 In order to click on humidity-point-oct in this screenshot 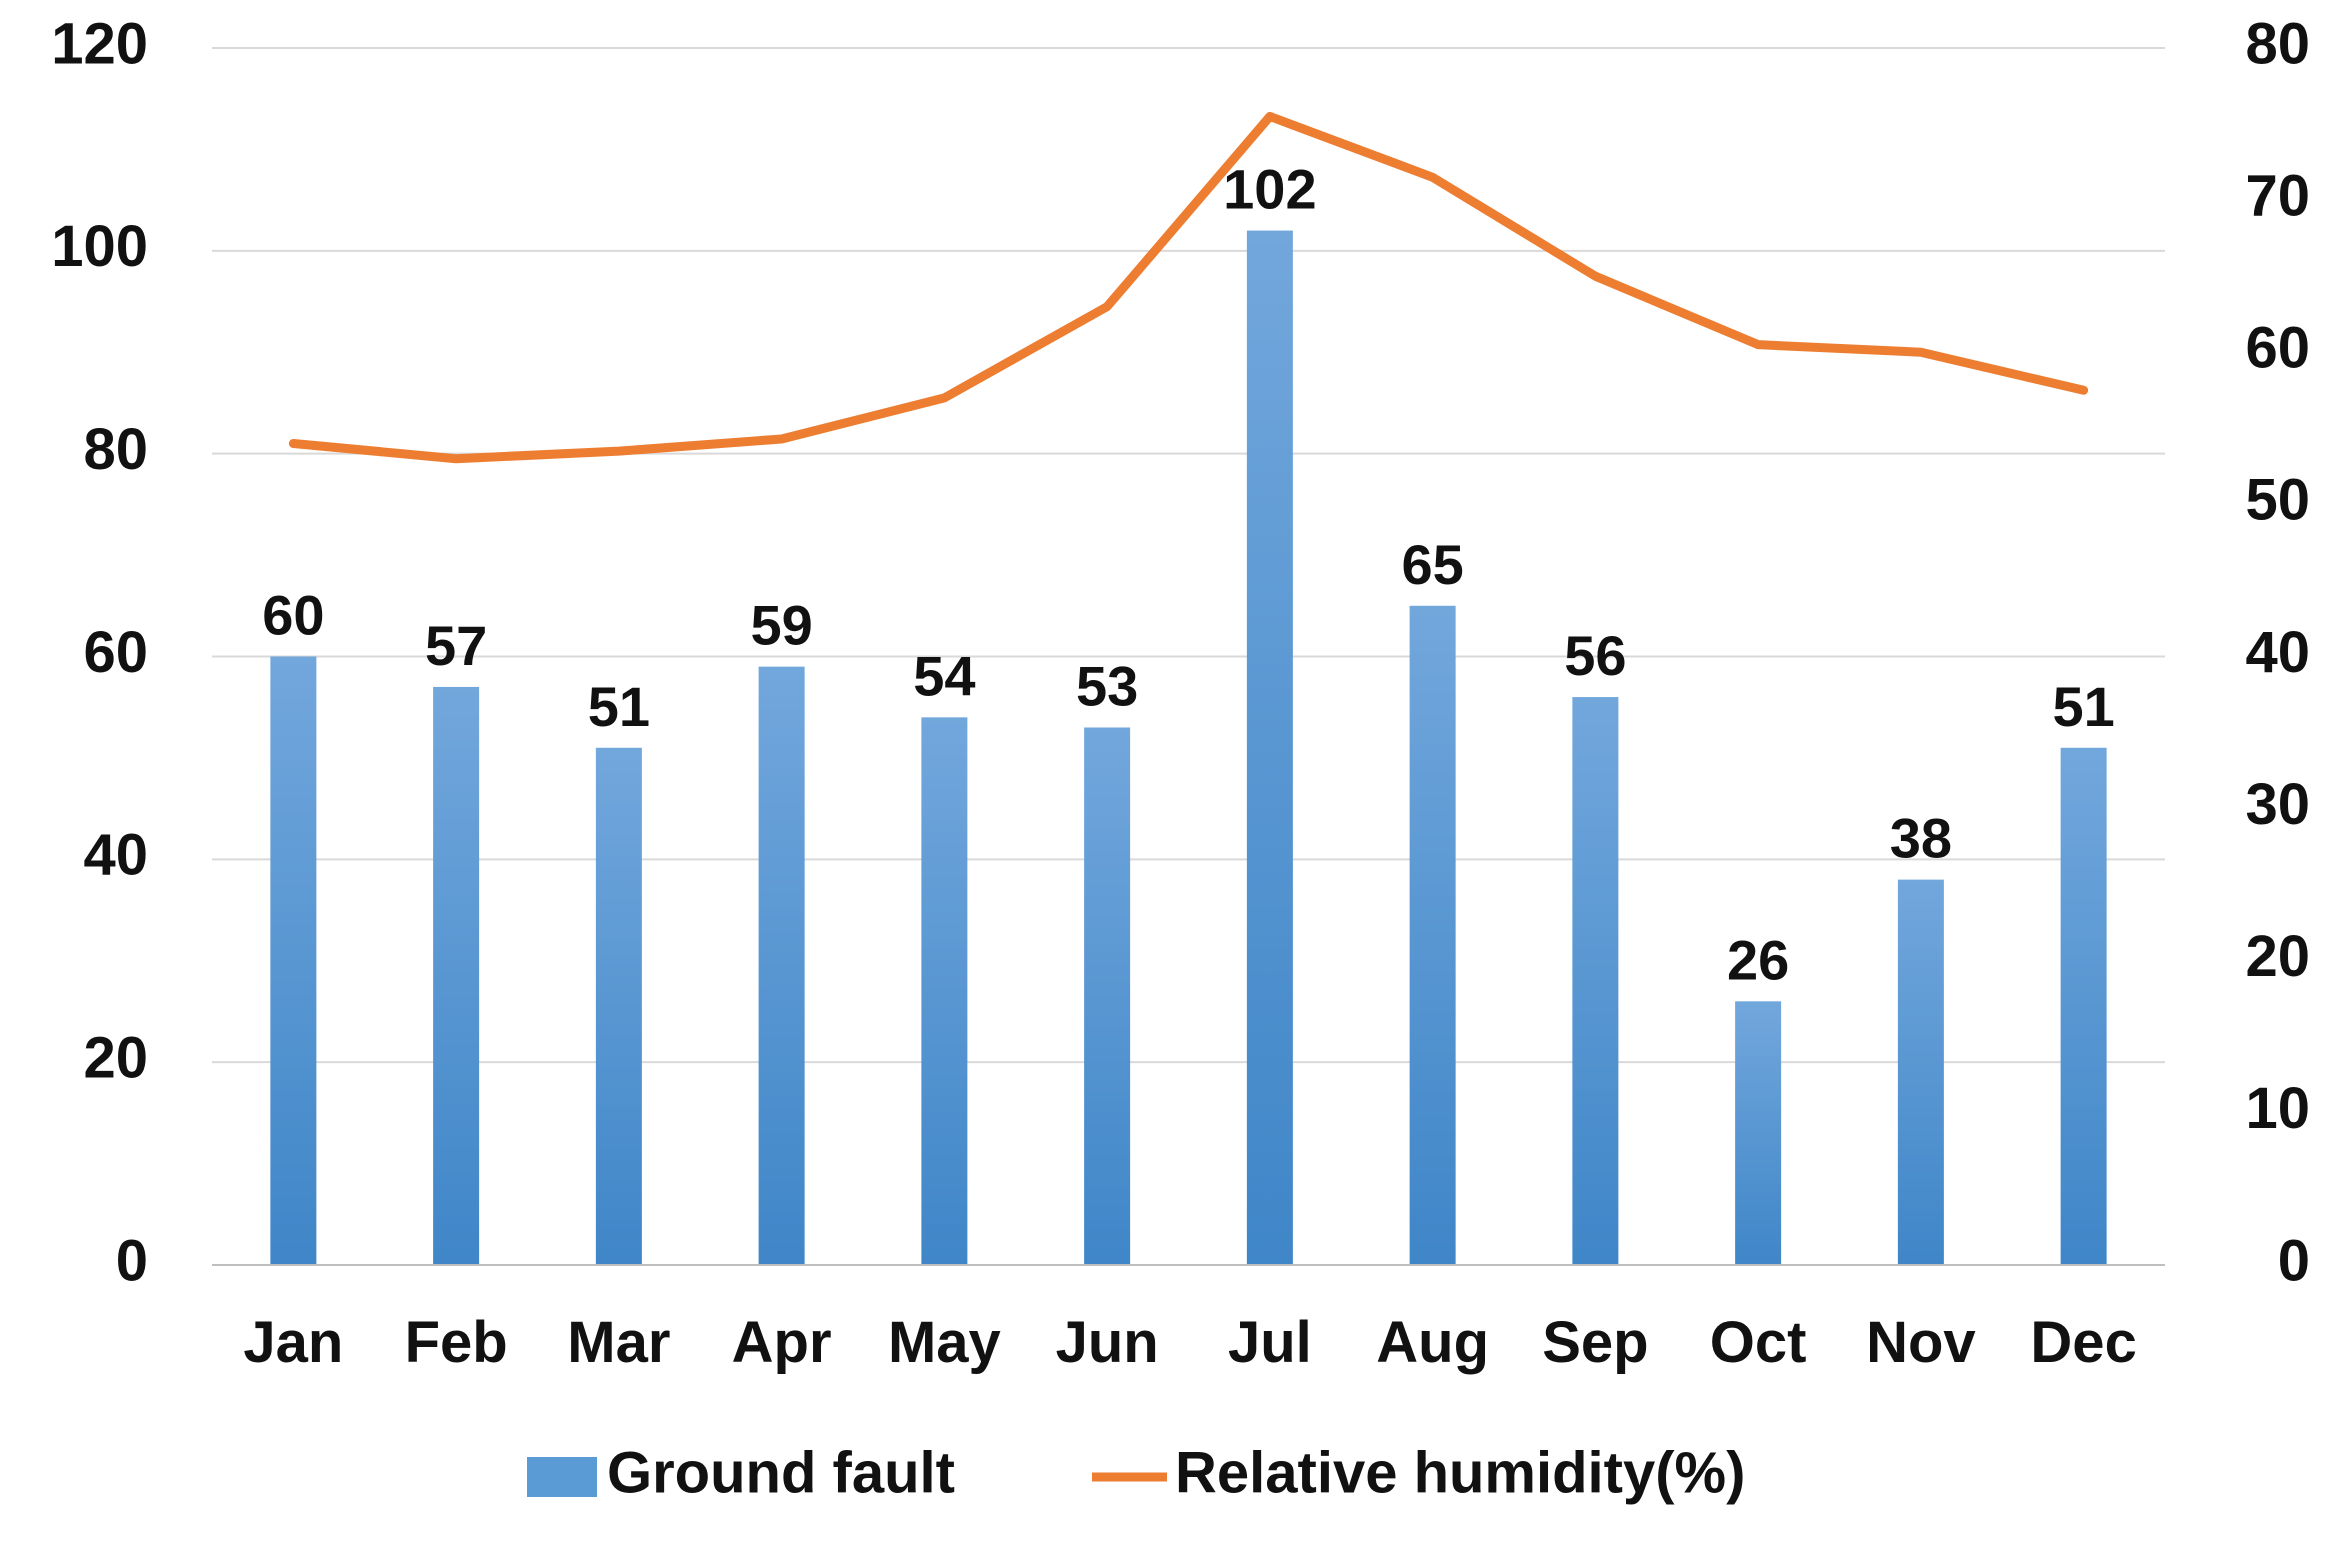, I will do `click(1758, 344)`.